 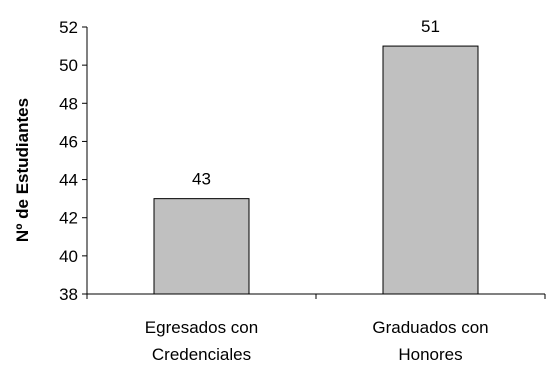 I want to click on data-label: 51, so click(x=430, y=26).